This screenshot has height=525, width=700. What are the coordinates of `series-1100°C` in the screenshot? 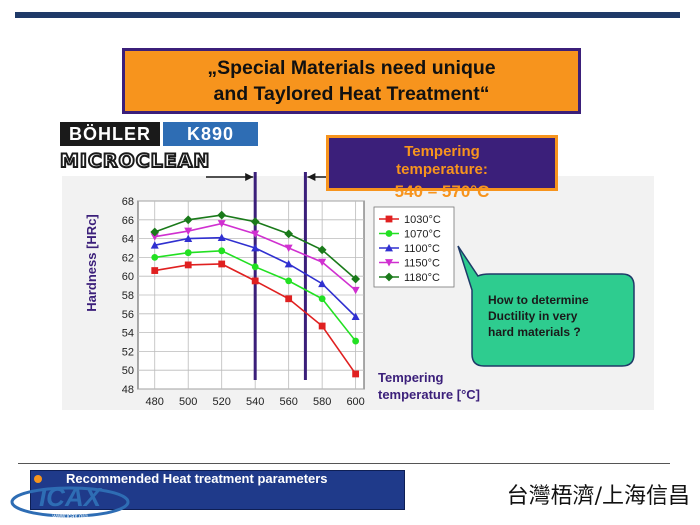 It's located at (255, 277).